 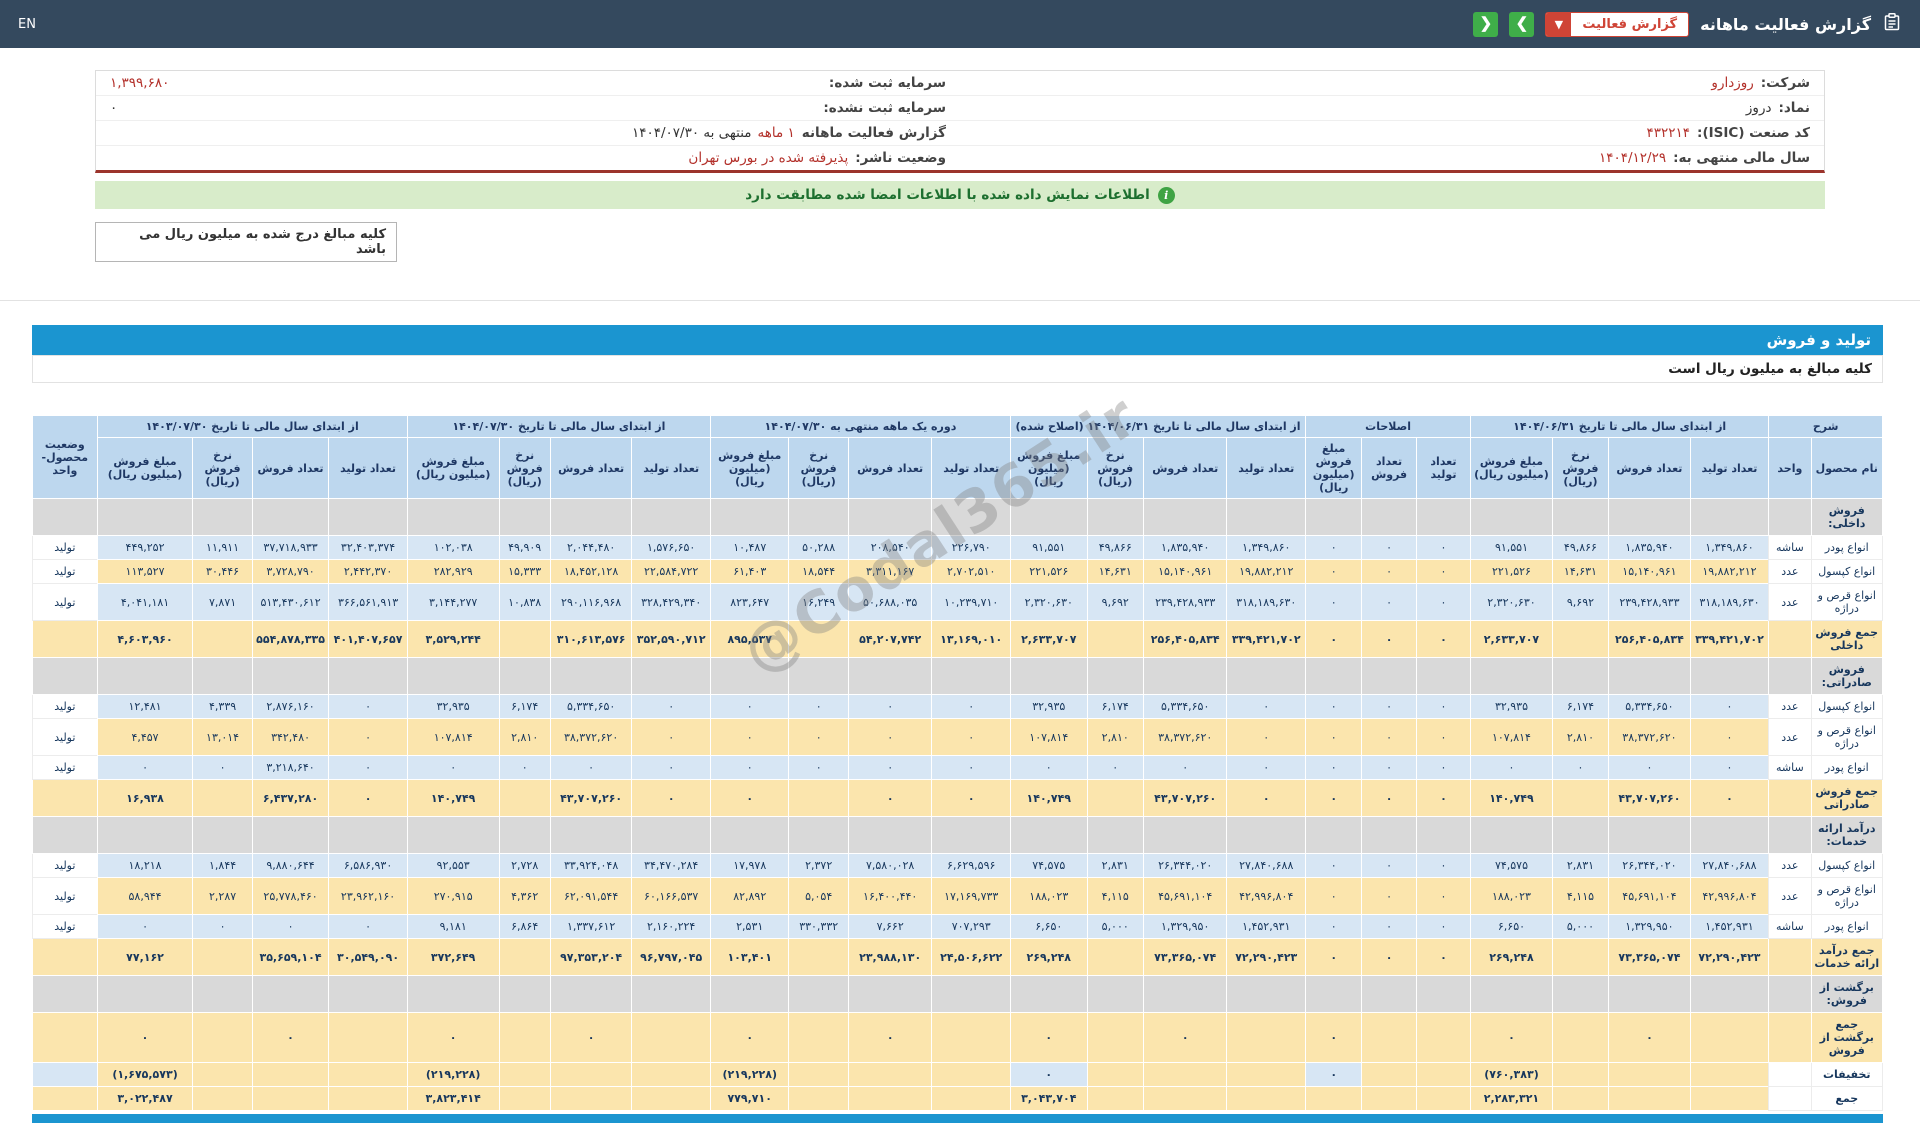 I want to click on language-toggle-en: EN, so click(x=27, y=24).